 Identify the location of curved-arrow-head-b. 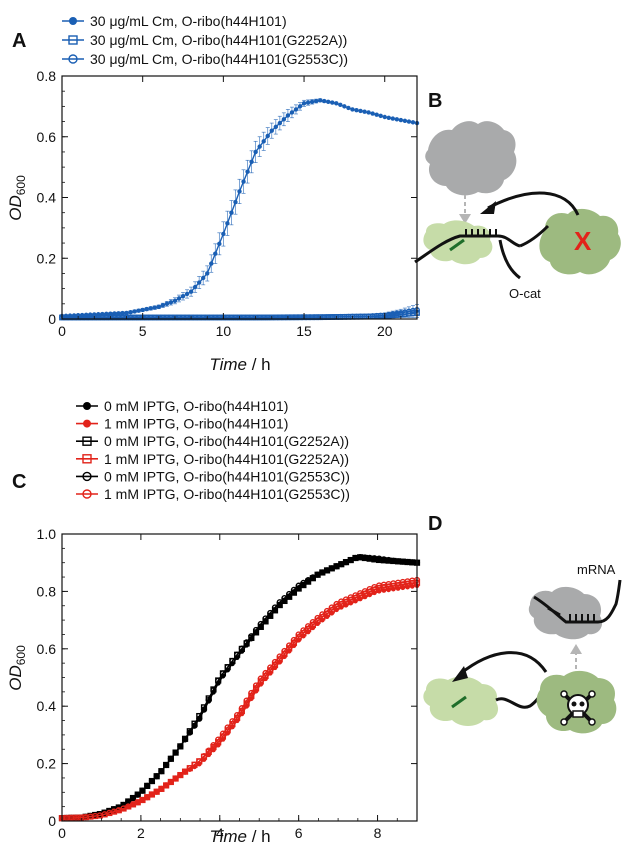
(488, 207).